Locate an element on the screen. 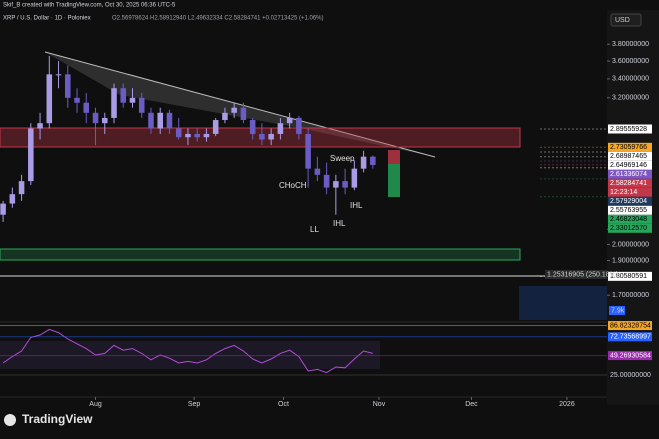 Image resolution: width=659 pixels, height=439 pixels. y-tick-label: 1.70000000 is located at coordinates (630, 295).